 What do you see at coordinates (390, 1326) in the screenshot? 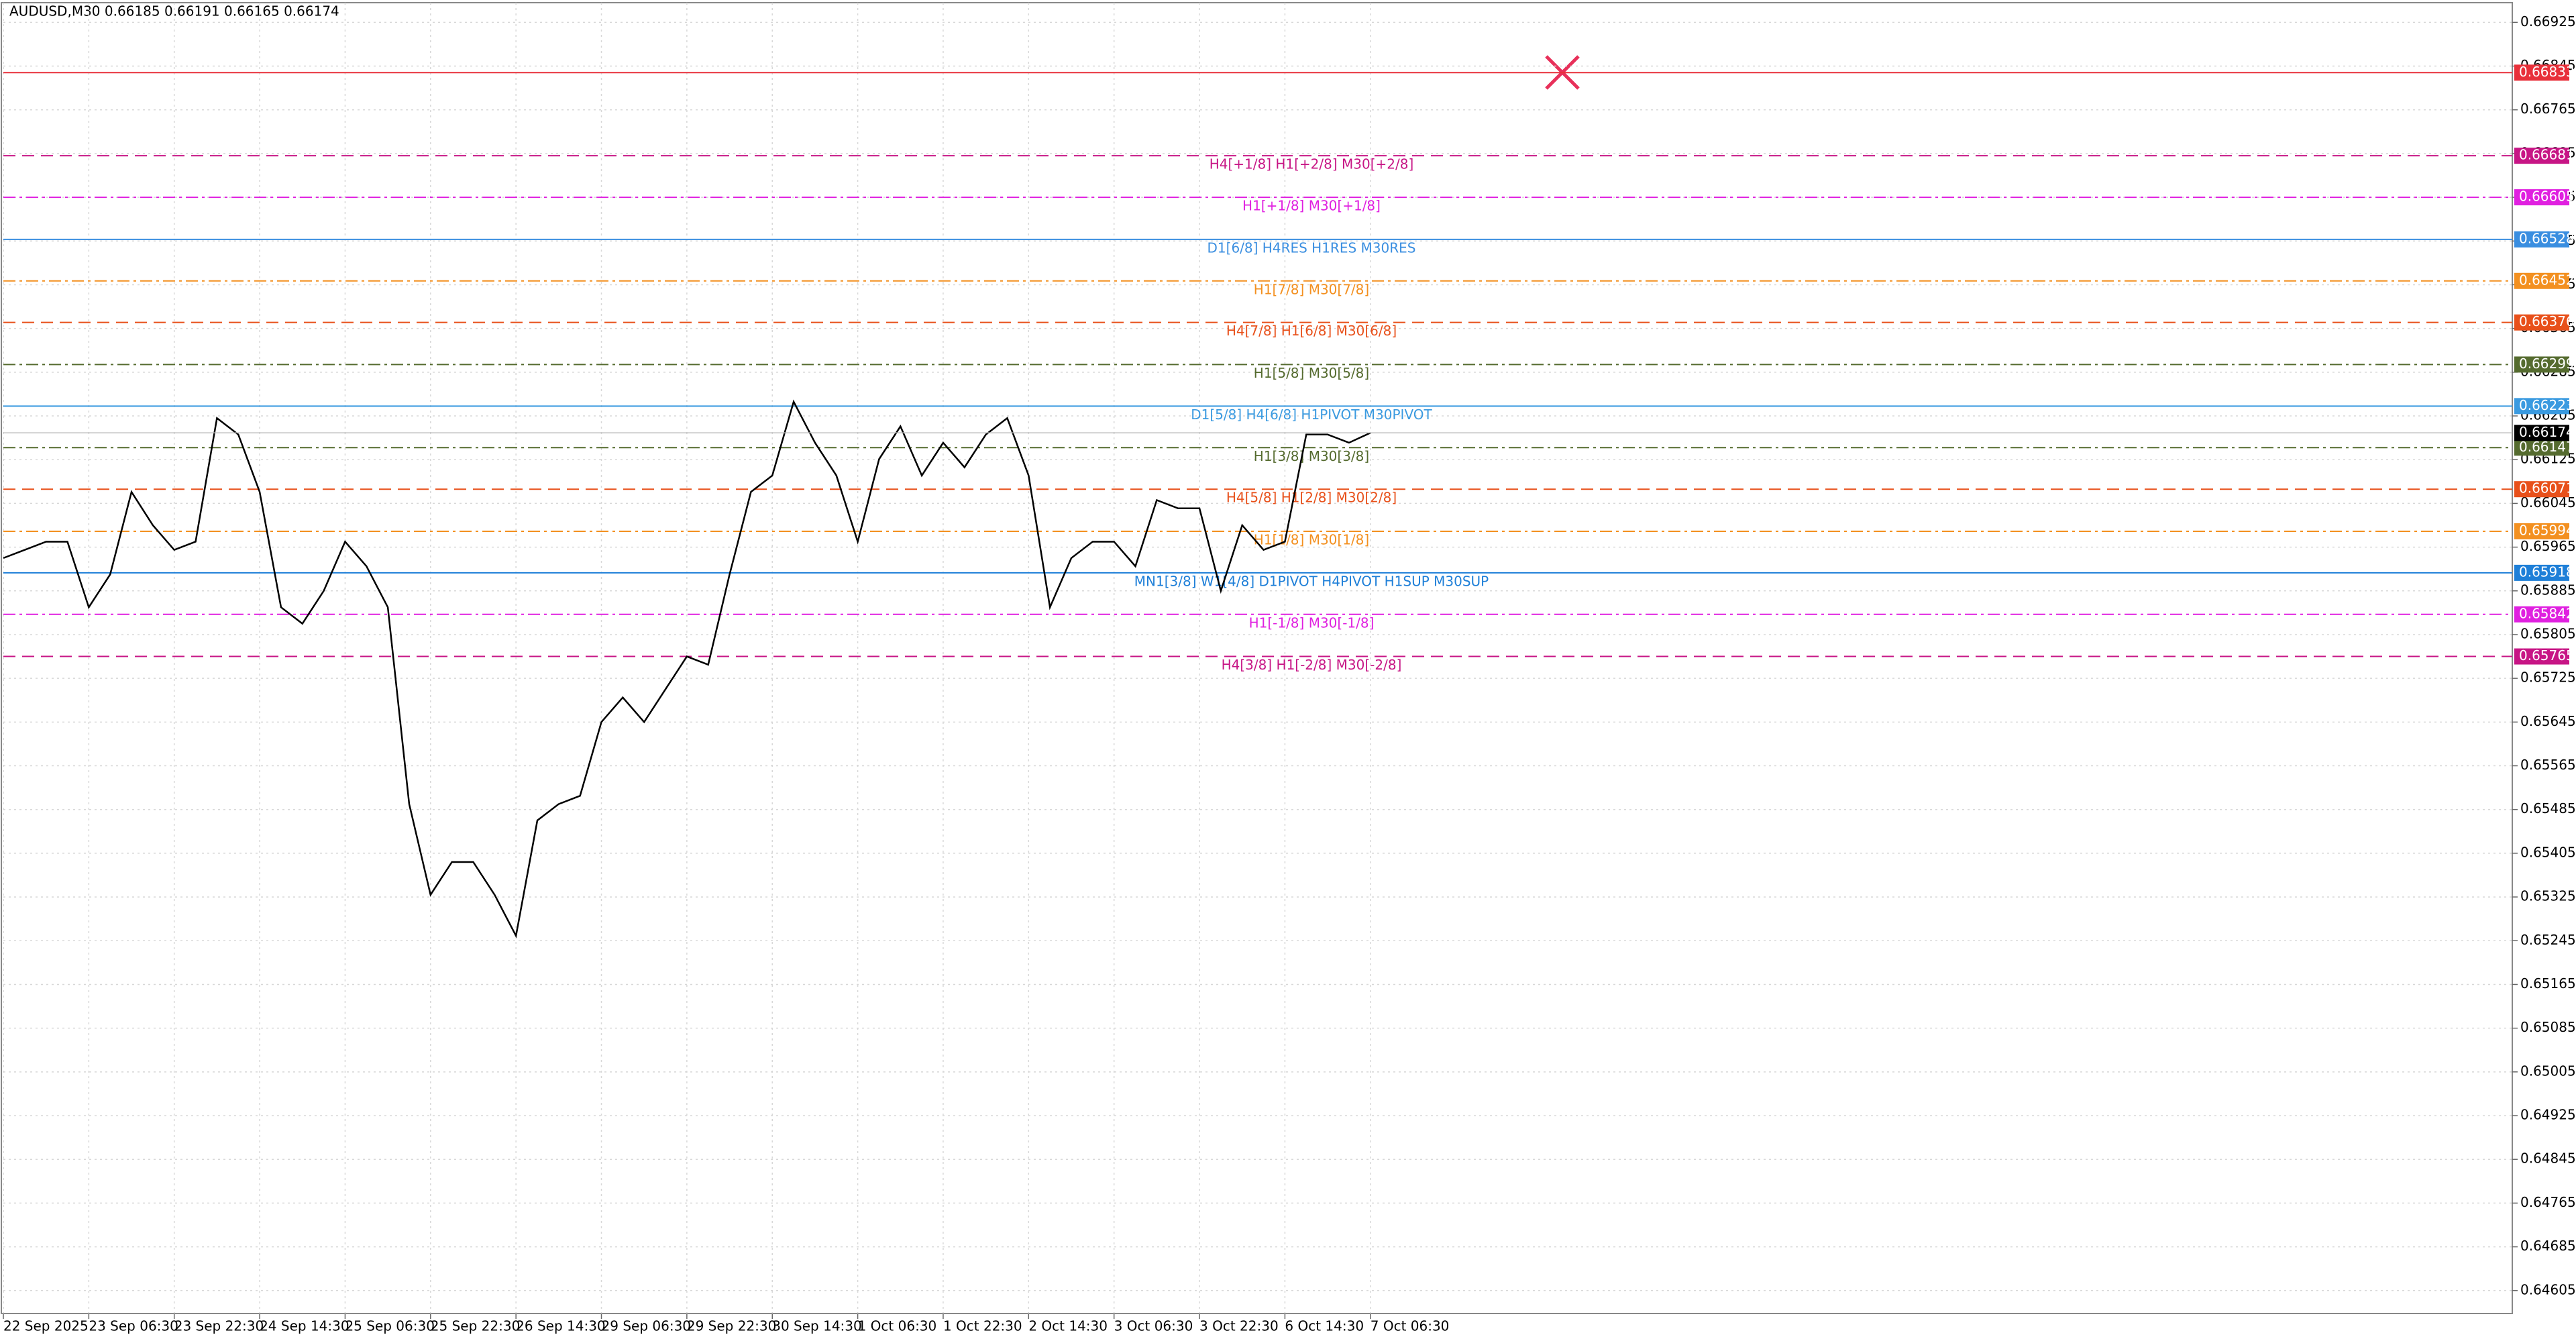
I see `x-tick-label: 25 Sep 06:30` at bounding box center [390, 1326].